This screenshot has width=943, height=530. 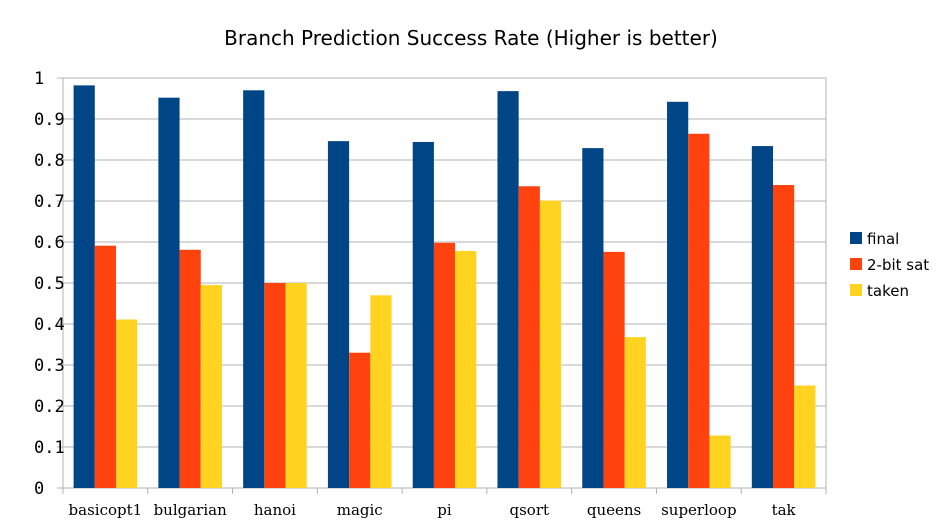 I want to click on x-tick-label: bulgarian, so click(x=191, y=510).